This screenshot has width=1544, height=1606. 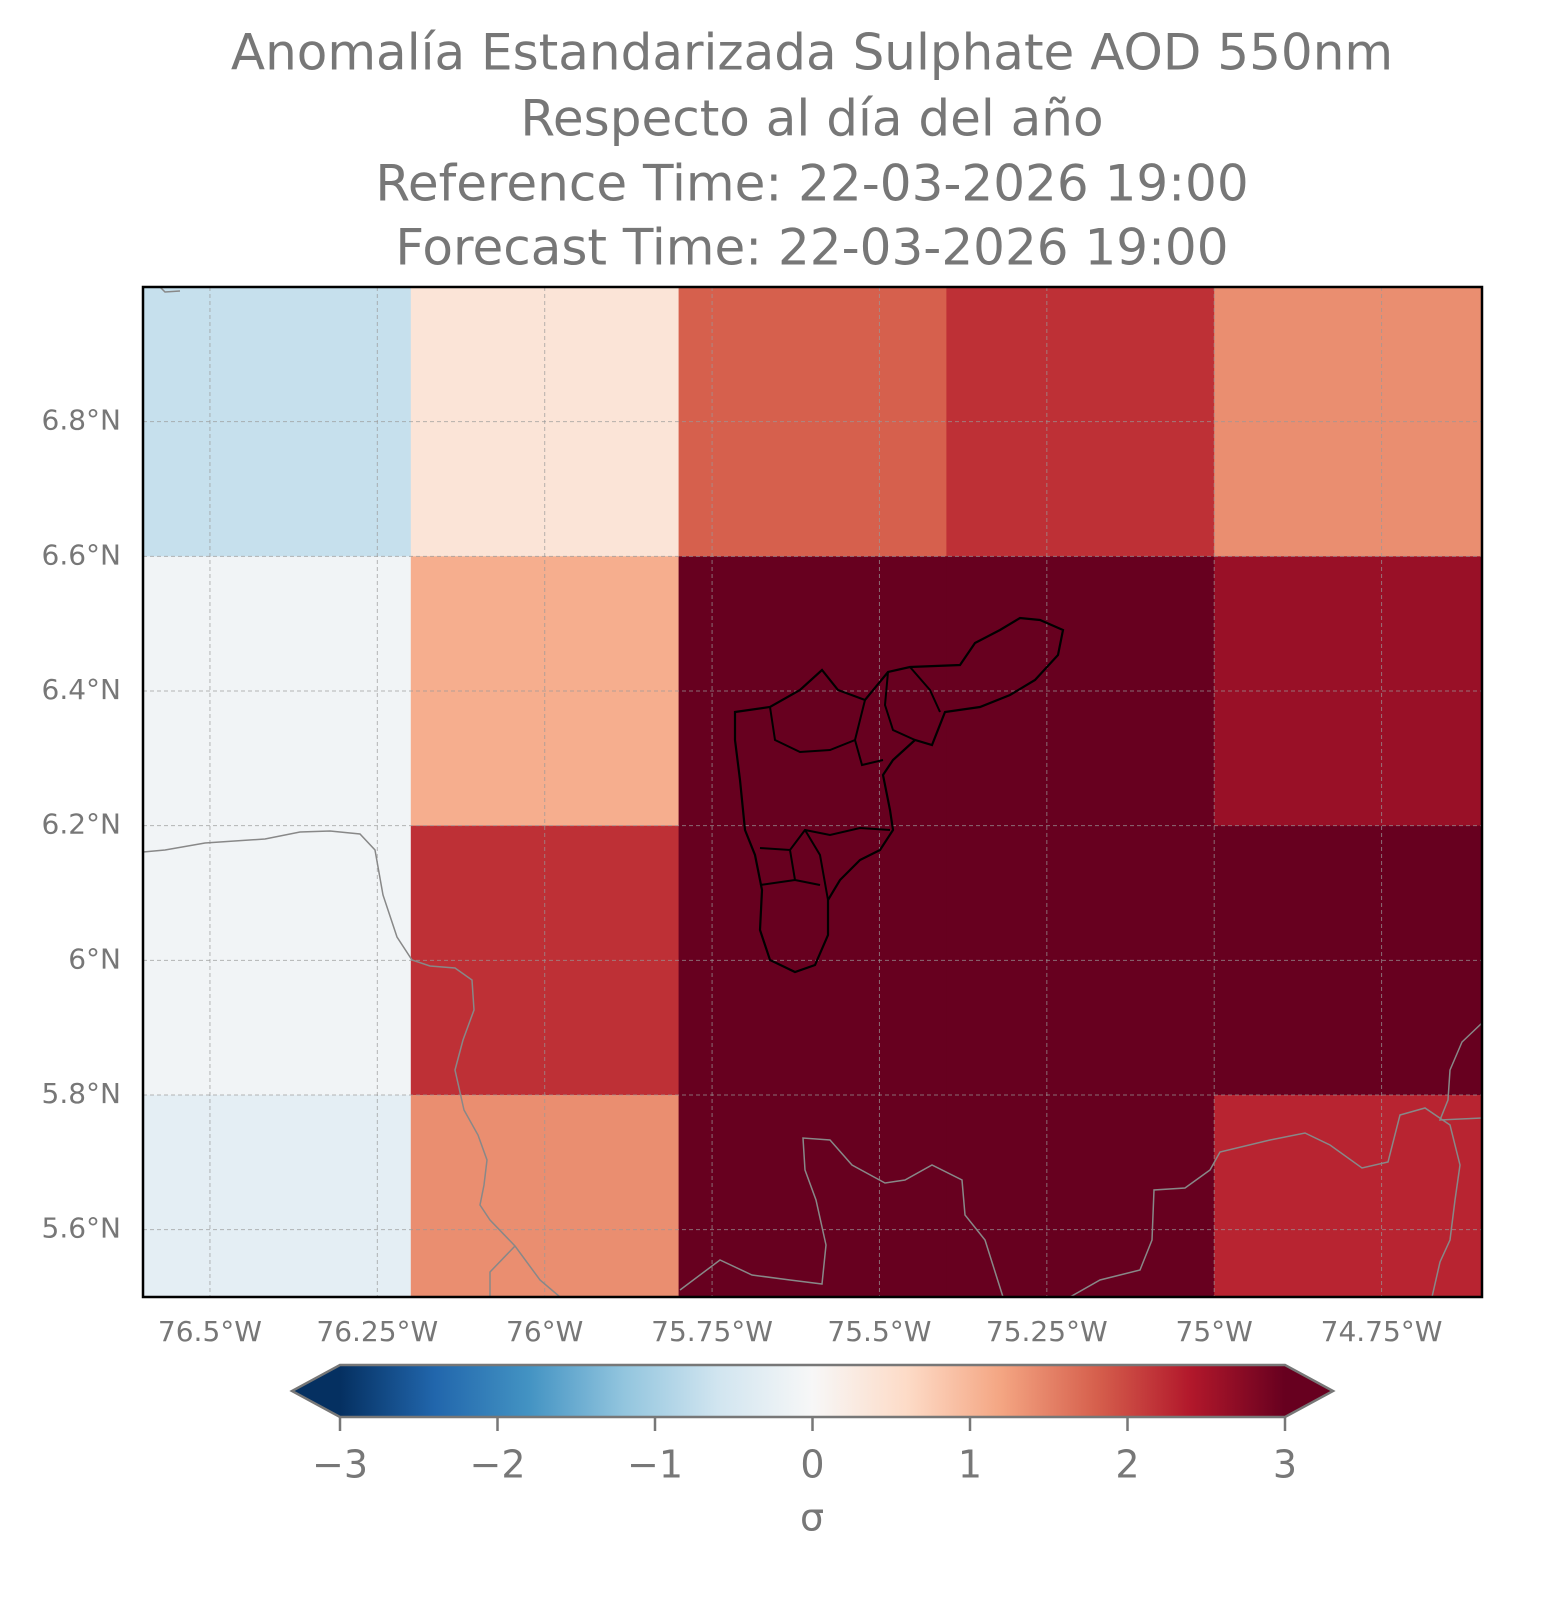 What do you see at coordinates (1047, 1331) in the screenshot?
I see `x-tick-label: 75.25°W` at bounding box center [1047, 1331].